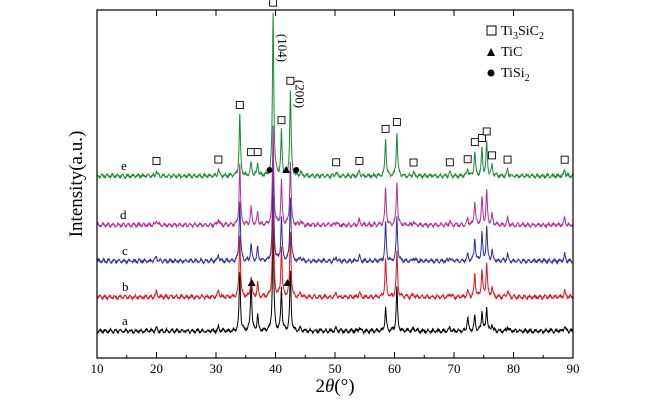 Image resolution: width=660 pixels, height=420 pixels. I want to click on x-axis-title-unit: (°), so click(344, 386).